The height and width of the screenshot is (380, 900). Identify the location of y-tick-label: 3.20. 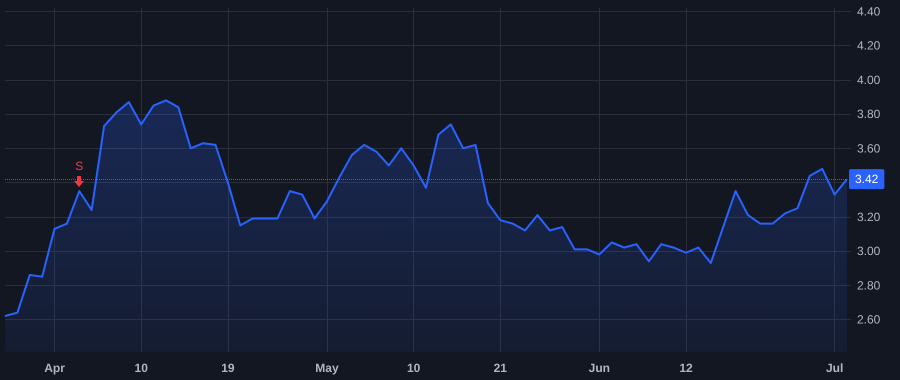
(869, 217).